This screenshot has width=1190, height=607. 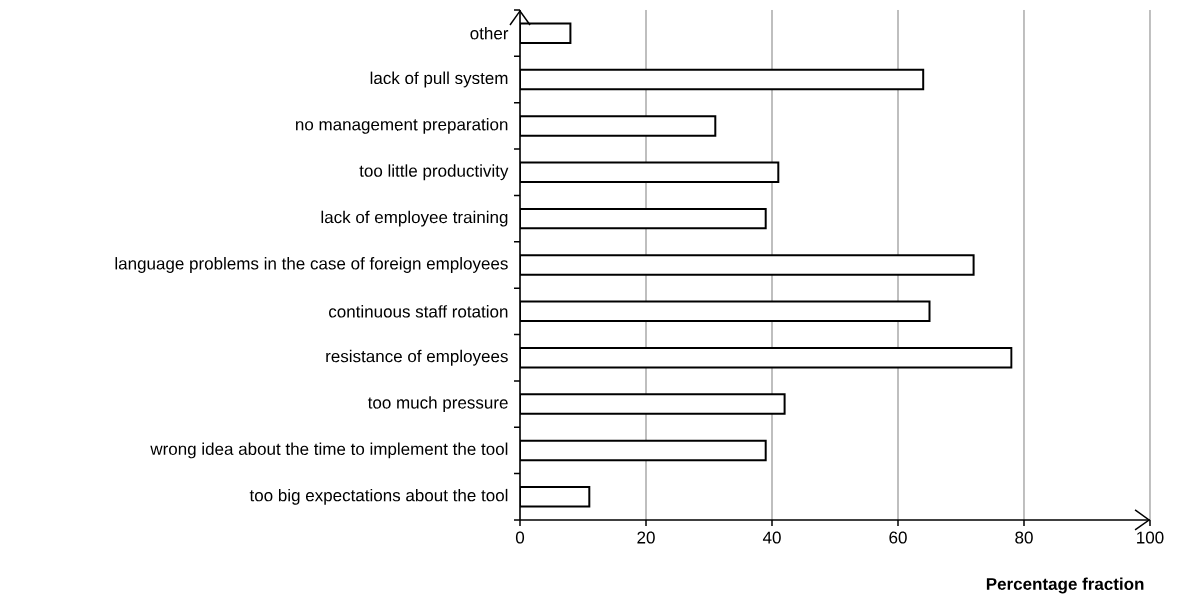 What do you see at coordinates (437, 404) in the screenshot?
I see `y-tick-label: too much pressure` at bounding box center [437, 404].